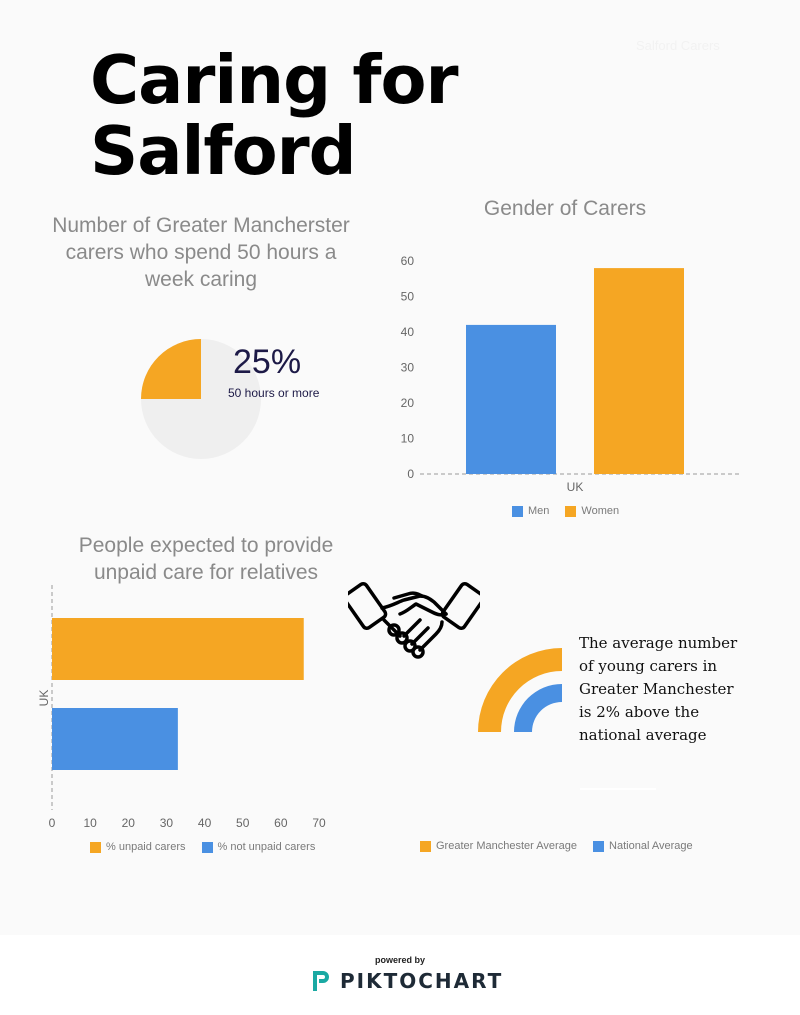  What do you see at coordinates (281, 823) in the screenshot?
I see `x-tick-label: 60` at bounding box center [281, 823].